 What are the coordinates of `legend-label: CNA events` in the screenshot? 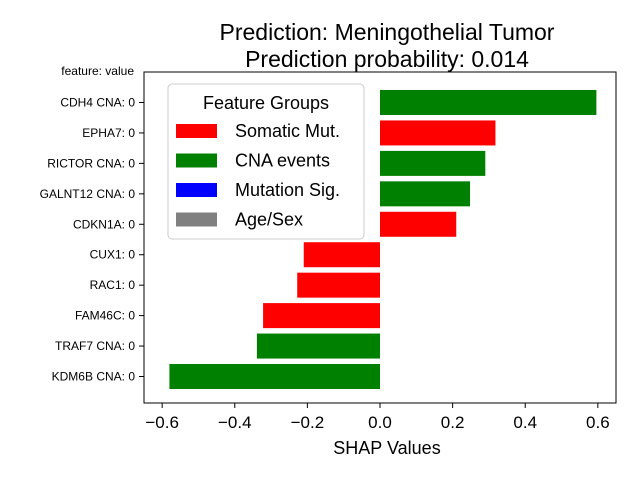 It's located at (282, 161).